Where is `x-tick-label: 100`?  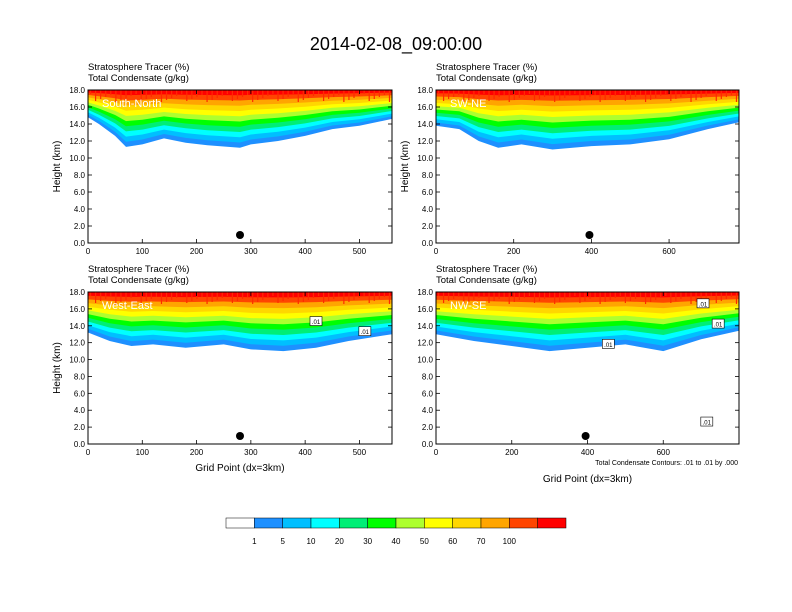 x-tick-label: 100 is located at coordinates (143, 251).